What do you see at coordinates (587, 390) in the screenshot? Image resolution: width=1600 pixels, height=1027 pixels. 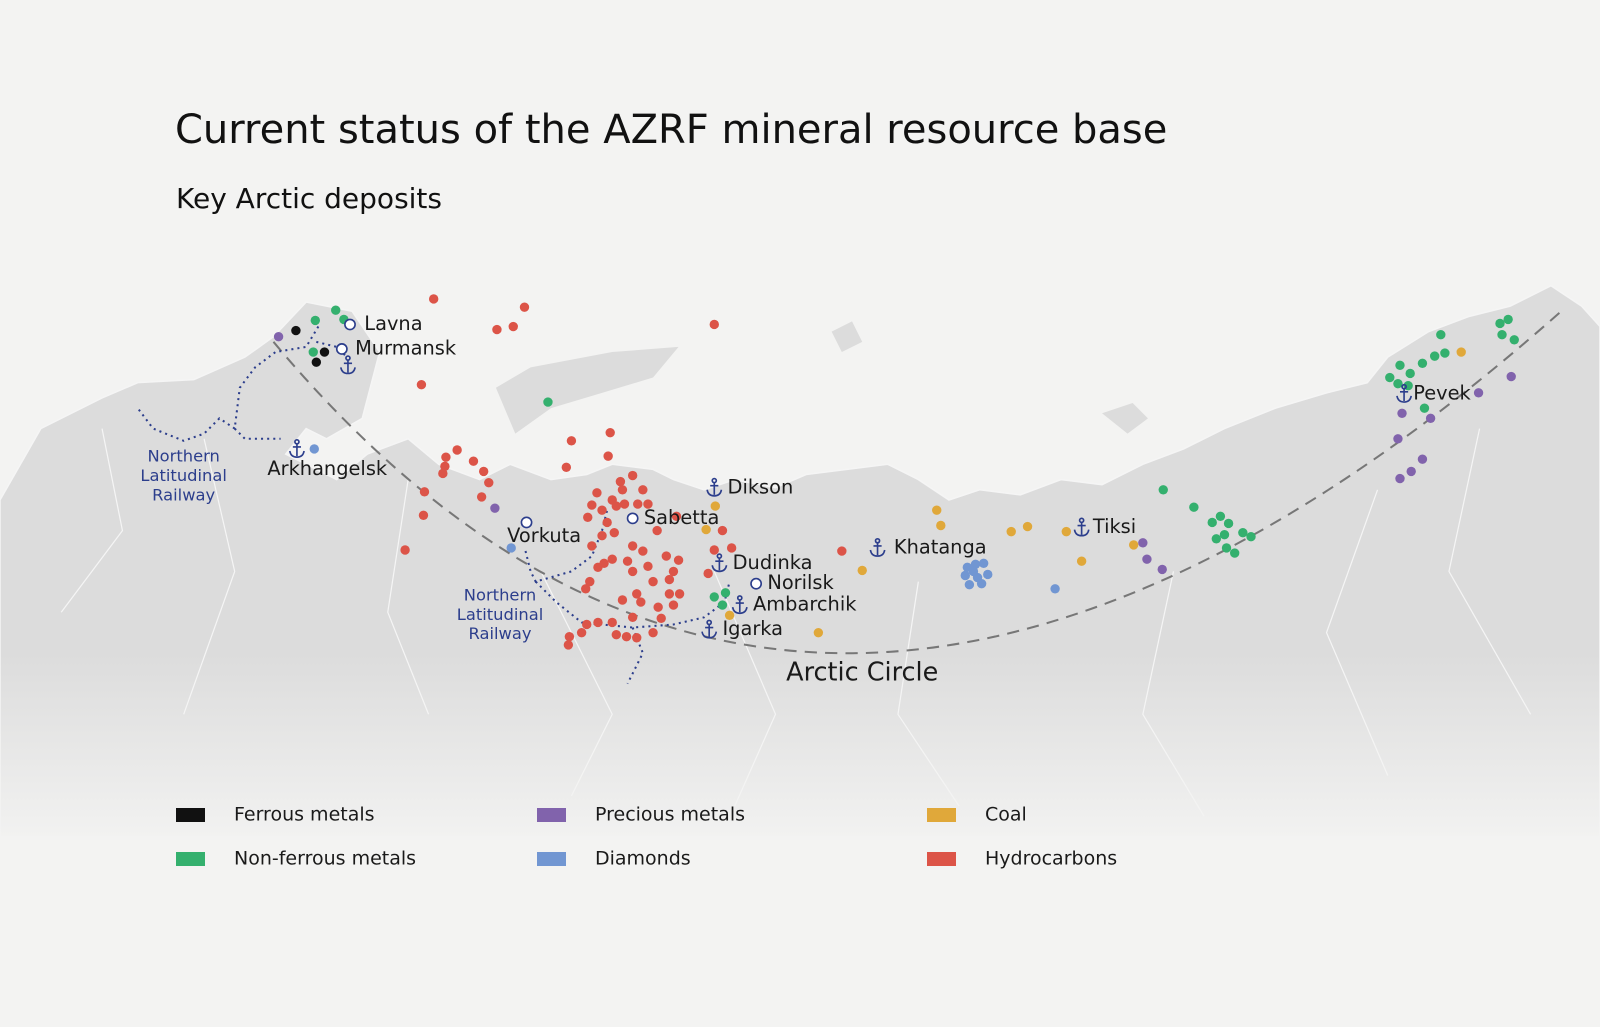 I see `land` at bounding box center [587, 390].